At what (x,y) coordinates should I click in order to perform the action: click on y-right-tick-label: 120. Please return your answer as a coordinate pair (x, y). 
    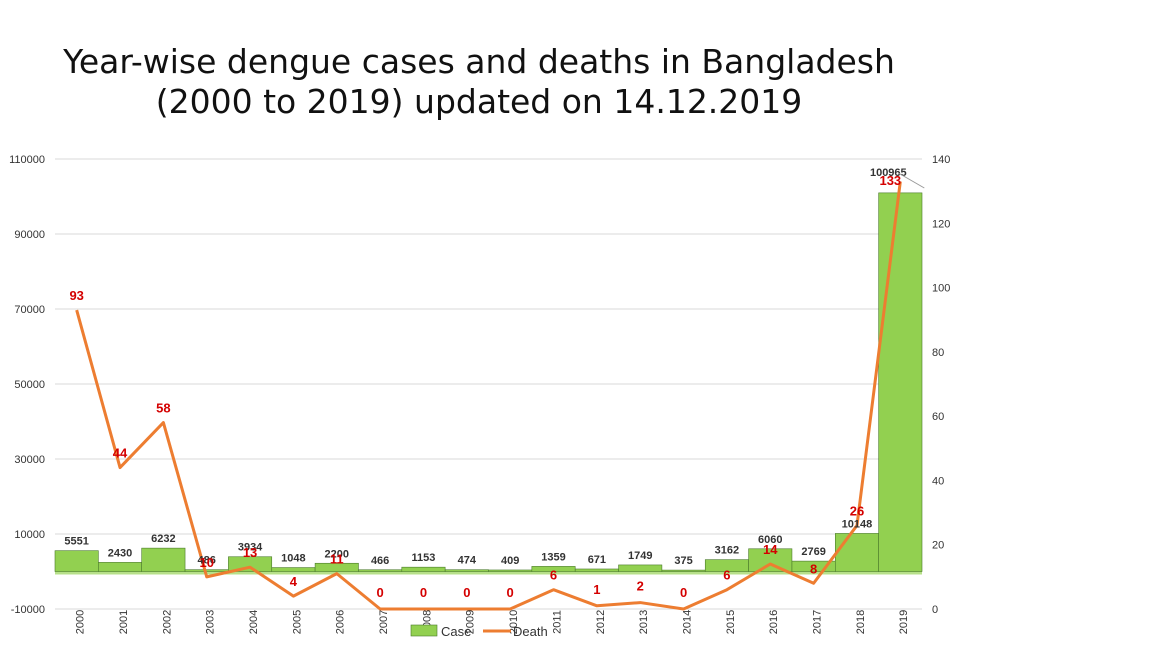
    Looking at the image, I should click on (941, 224).